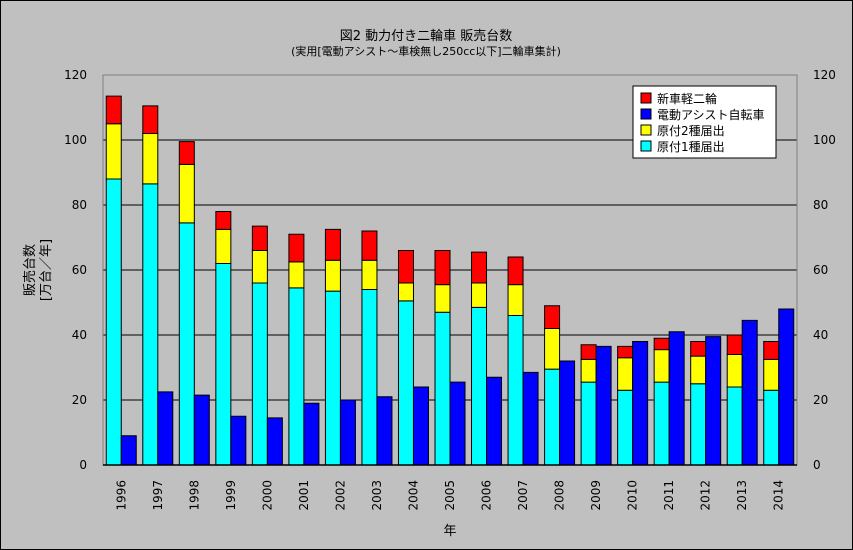 The image size is (853, 550). What do you see at coordinates (194, 495) in the screenshot?
I see `x-tick-label: 1998` at bounding box center [194, 495].